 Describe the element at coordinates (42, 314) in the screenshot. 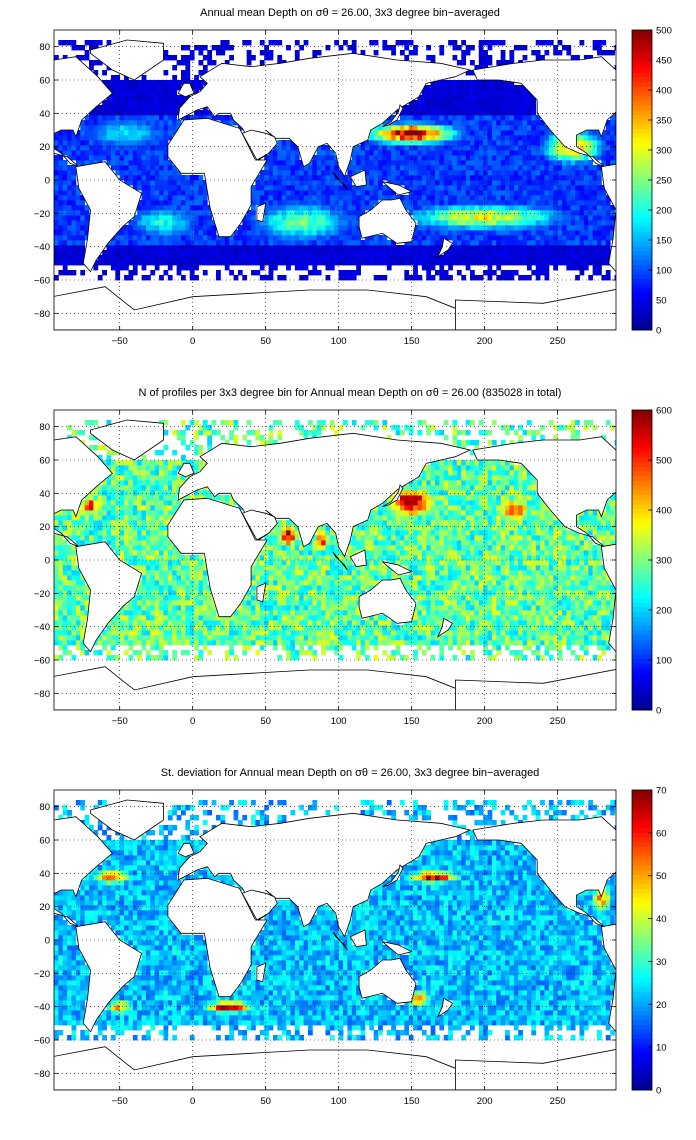

I see `y-tick-label: −80` at that location.